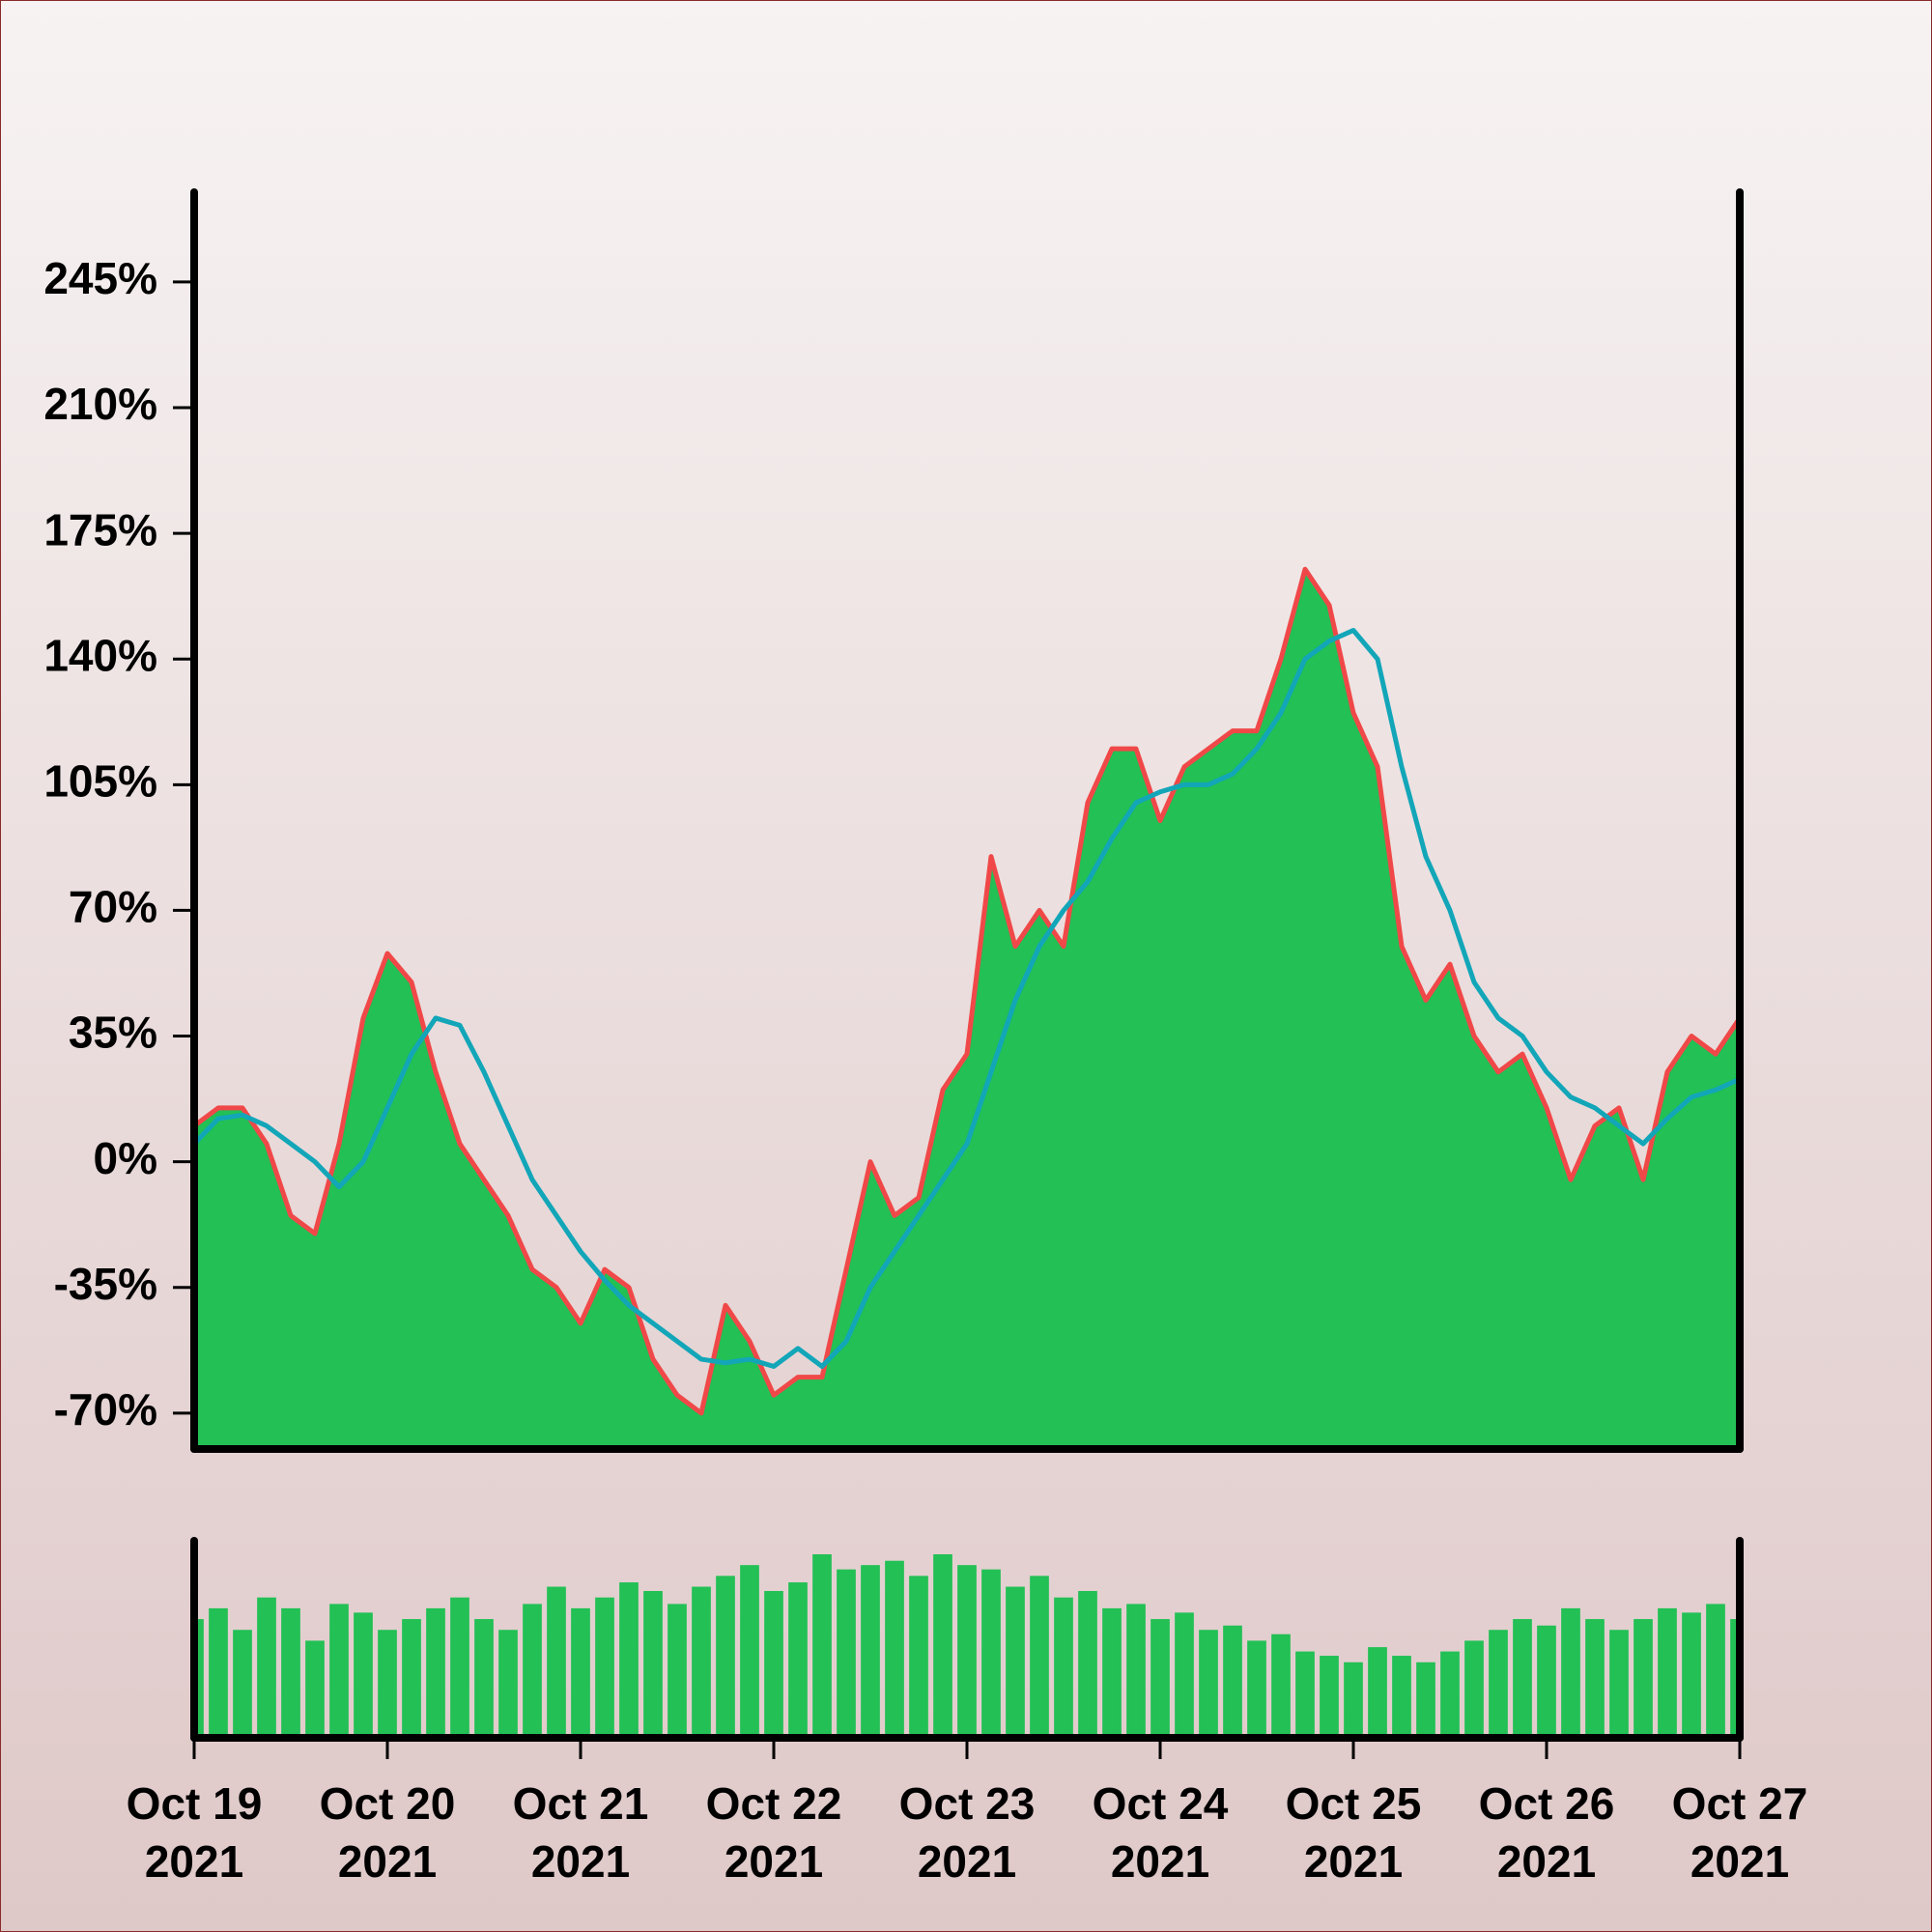 The width and height of the screenshot is (1932, 1932). What do you see at coordinates (1546, 1832) in the screenshot?
I see `x-tick-label: Oct 26 2021` at bounding box center [1546, 1832].